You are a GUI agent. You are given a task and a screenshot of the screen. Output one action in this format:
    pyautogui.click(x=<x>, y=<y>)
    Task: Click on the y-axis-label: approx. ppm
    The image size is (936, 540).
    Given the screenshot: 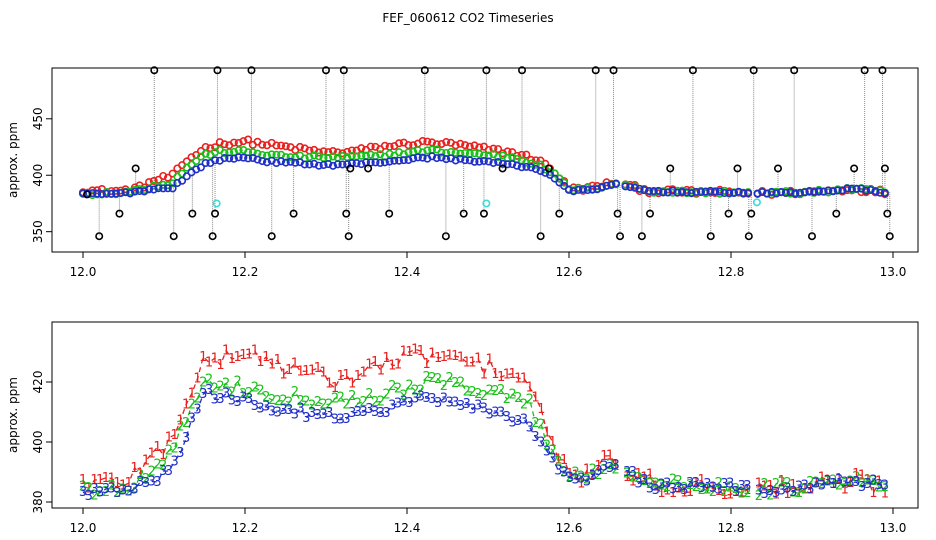 What is the action you would take?
    pyautogui.click(x=13, y=160)
    